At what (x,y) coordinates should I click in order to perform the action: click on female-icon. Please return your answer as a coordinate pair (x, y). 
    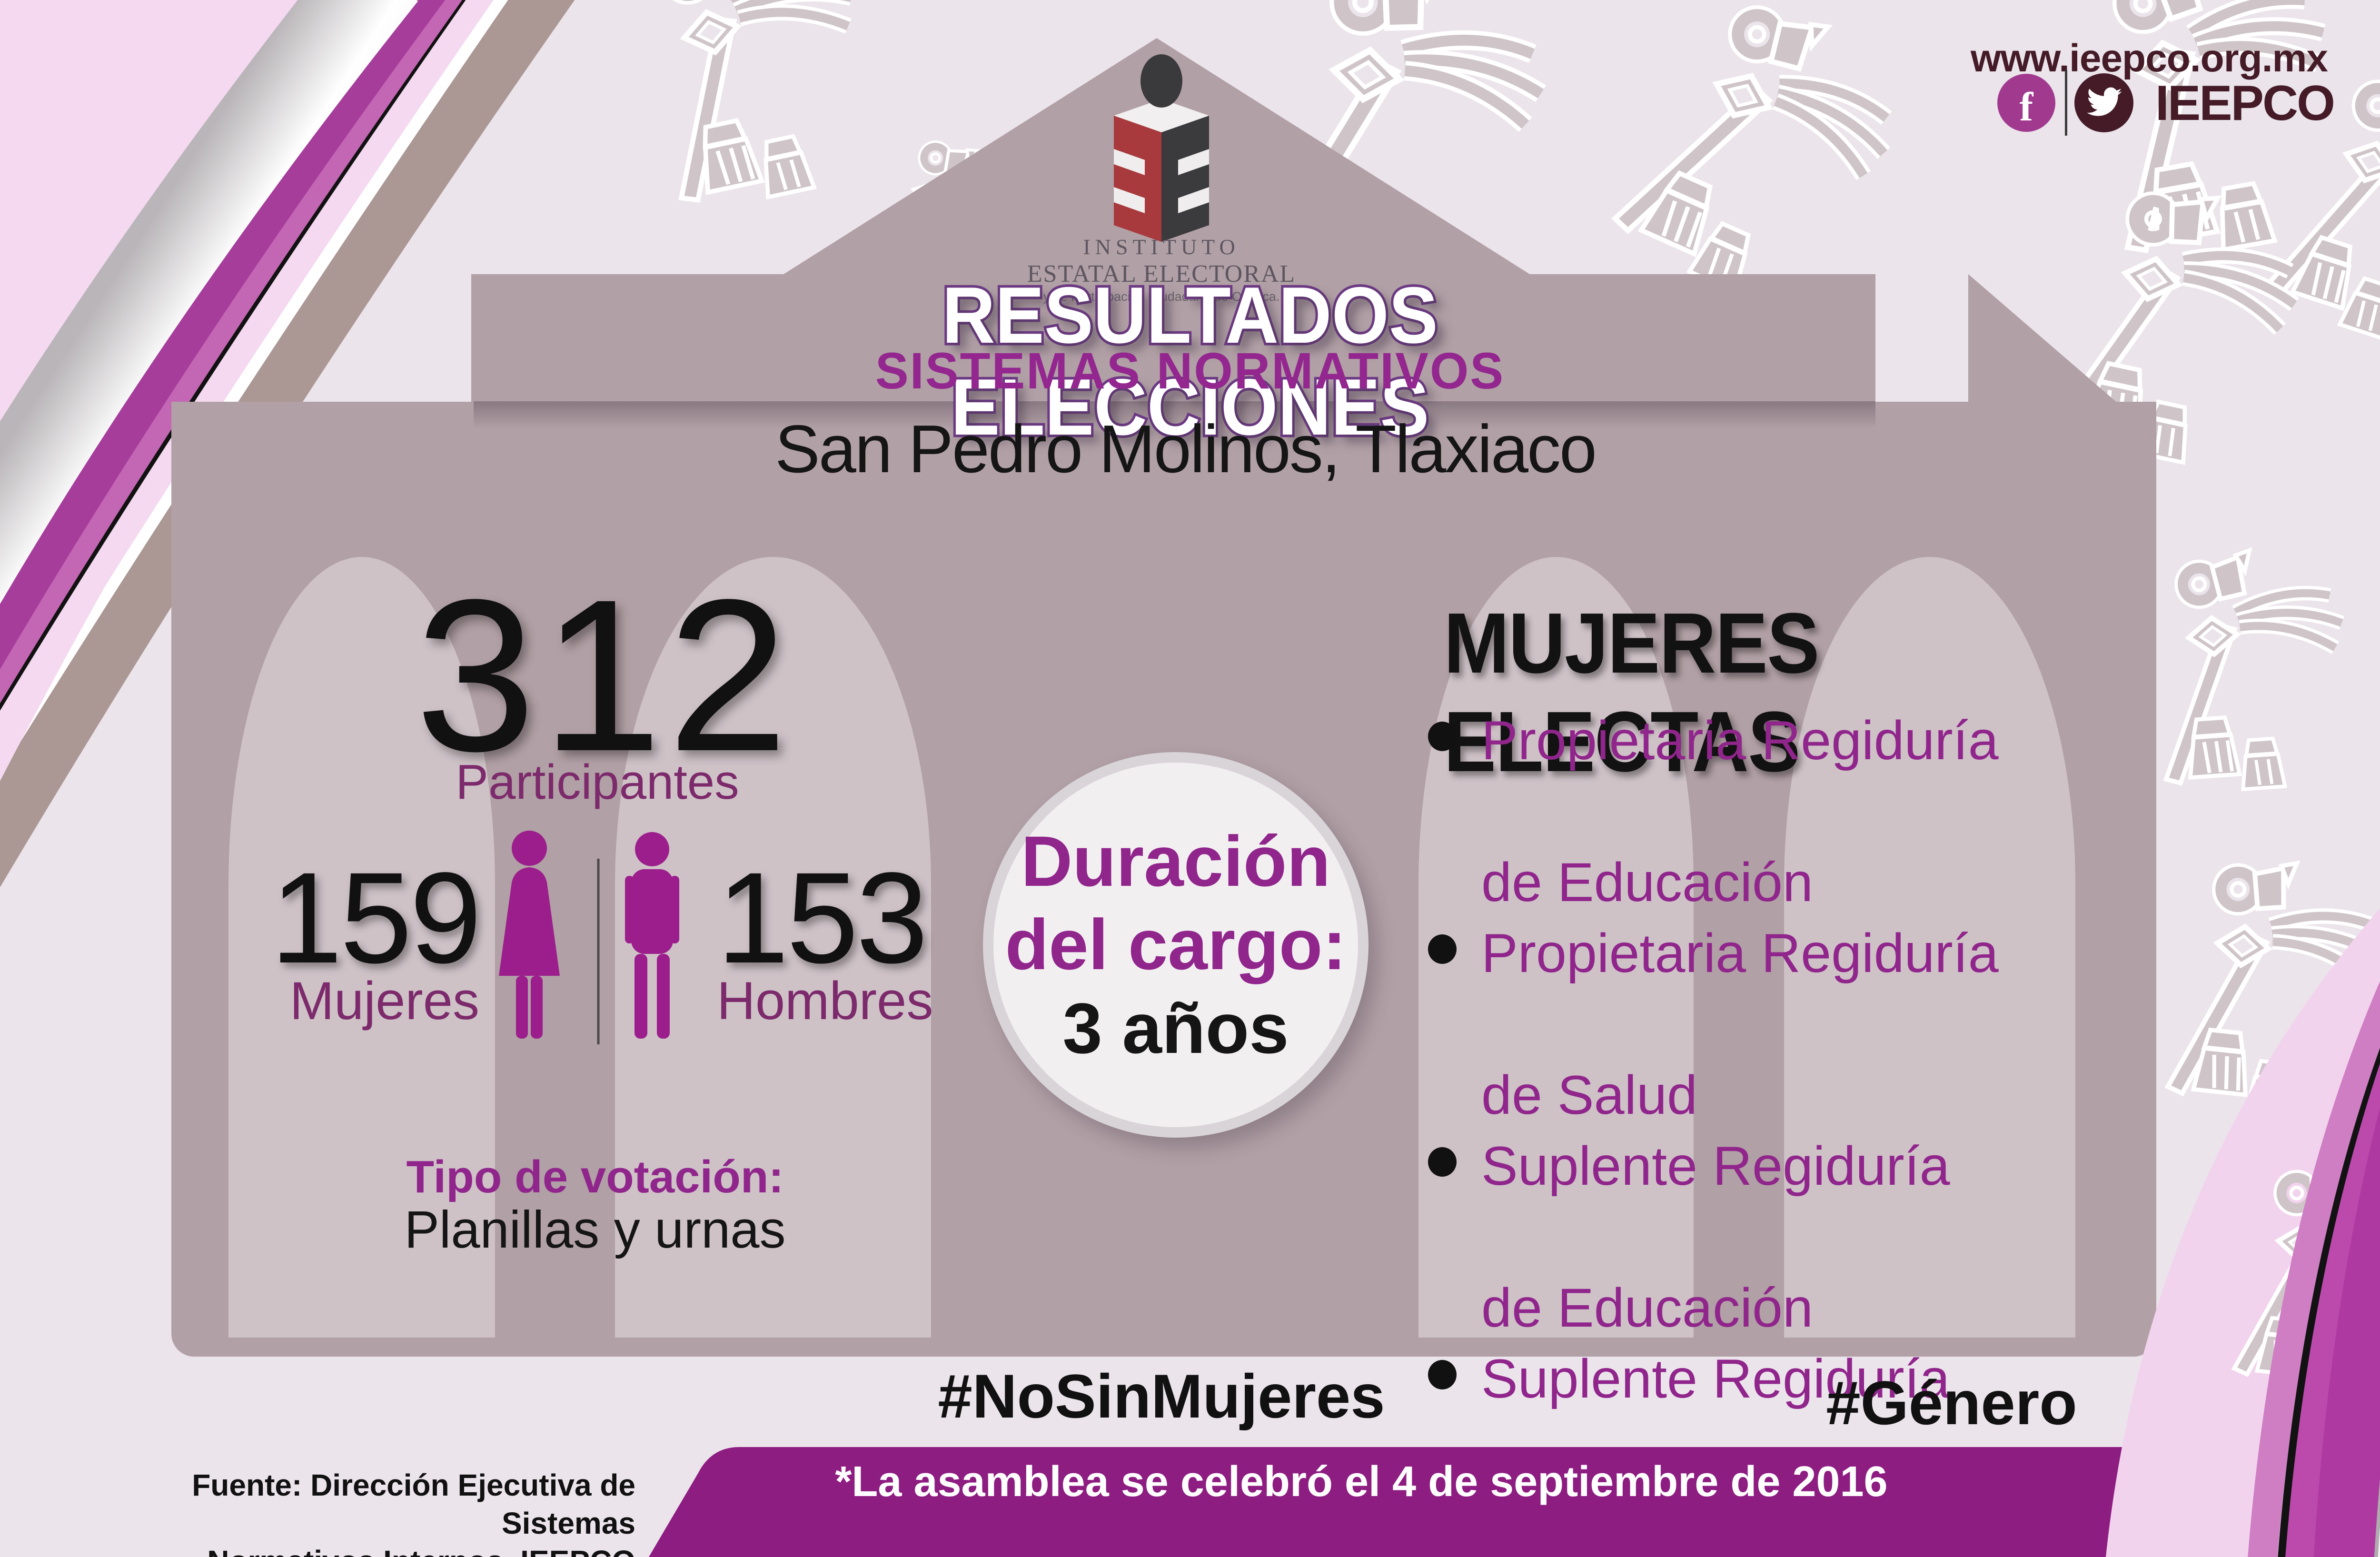
    Looking at the image, I should click on (529, 935).